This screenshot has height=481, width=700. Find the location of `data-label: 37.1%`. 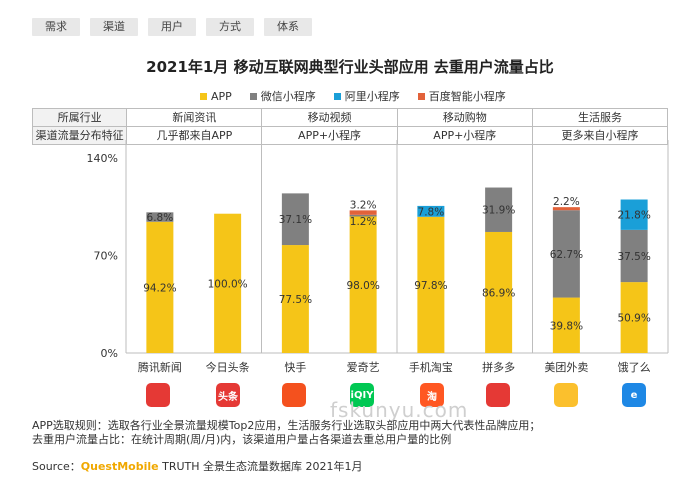

data-label: 37.1% is located at coordinates (295, 220).